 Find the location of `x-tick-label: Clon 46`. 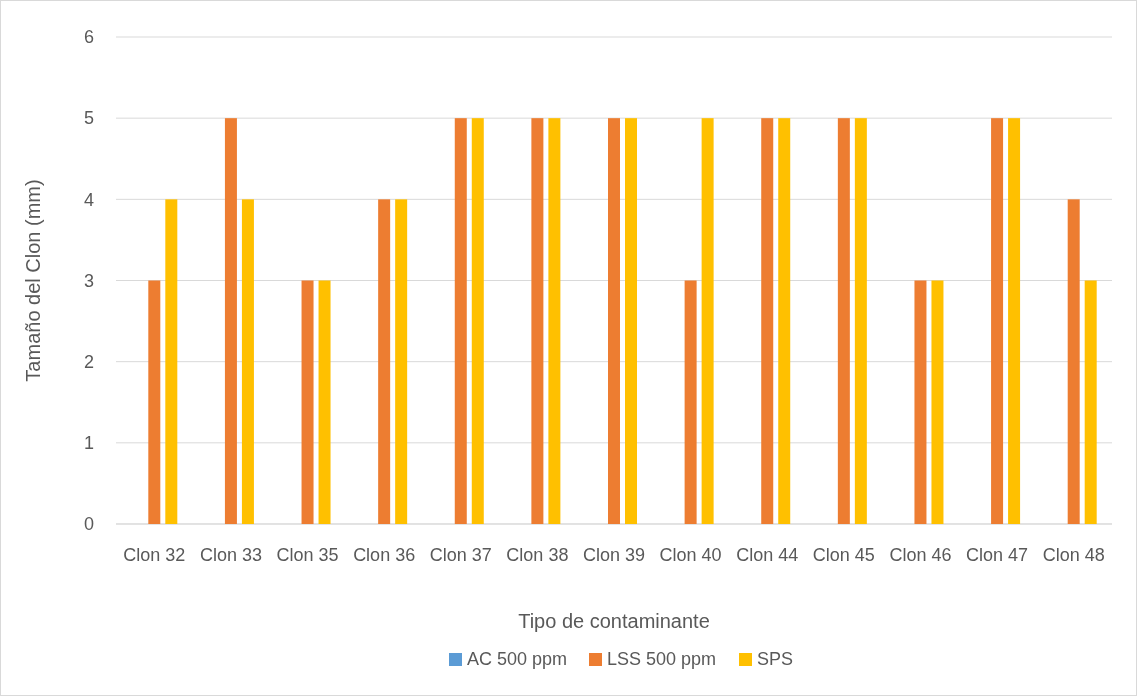

x-tick-label: Clon 46 is located at coordinates (920, 555).